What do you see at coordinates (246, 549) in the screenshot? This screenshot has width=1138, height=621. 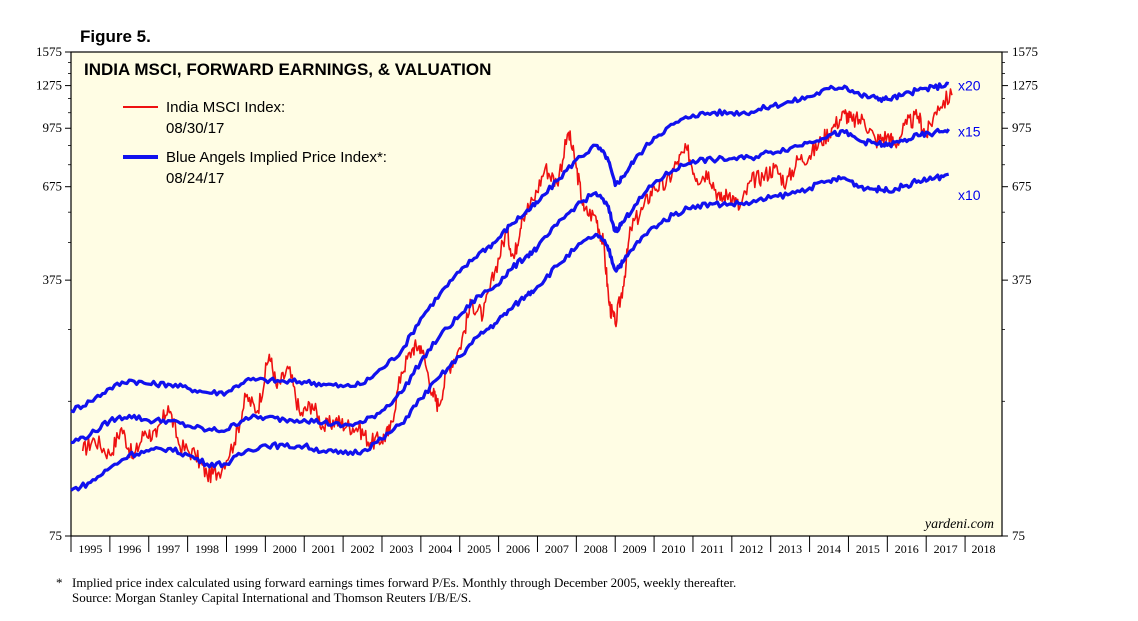 I see `x-tick-label: 1999` at bounding box center [246, 549].